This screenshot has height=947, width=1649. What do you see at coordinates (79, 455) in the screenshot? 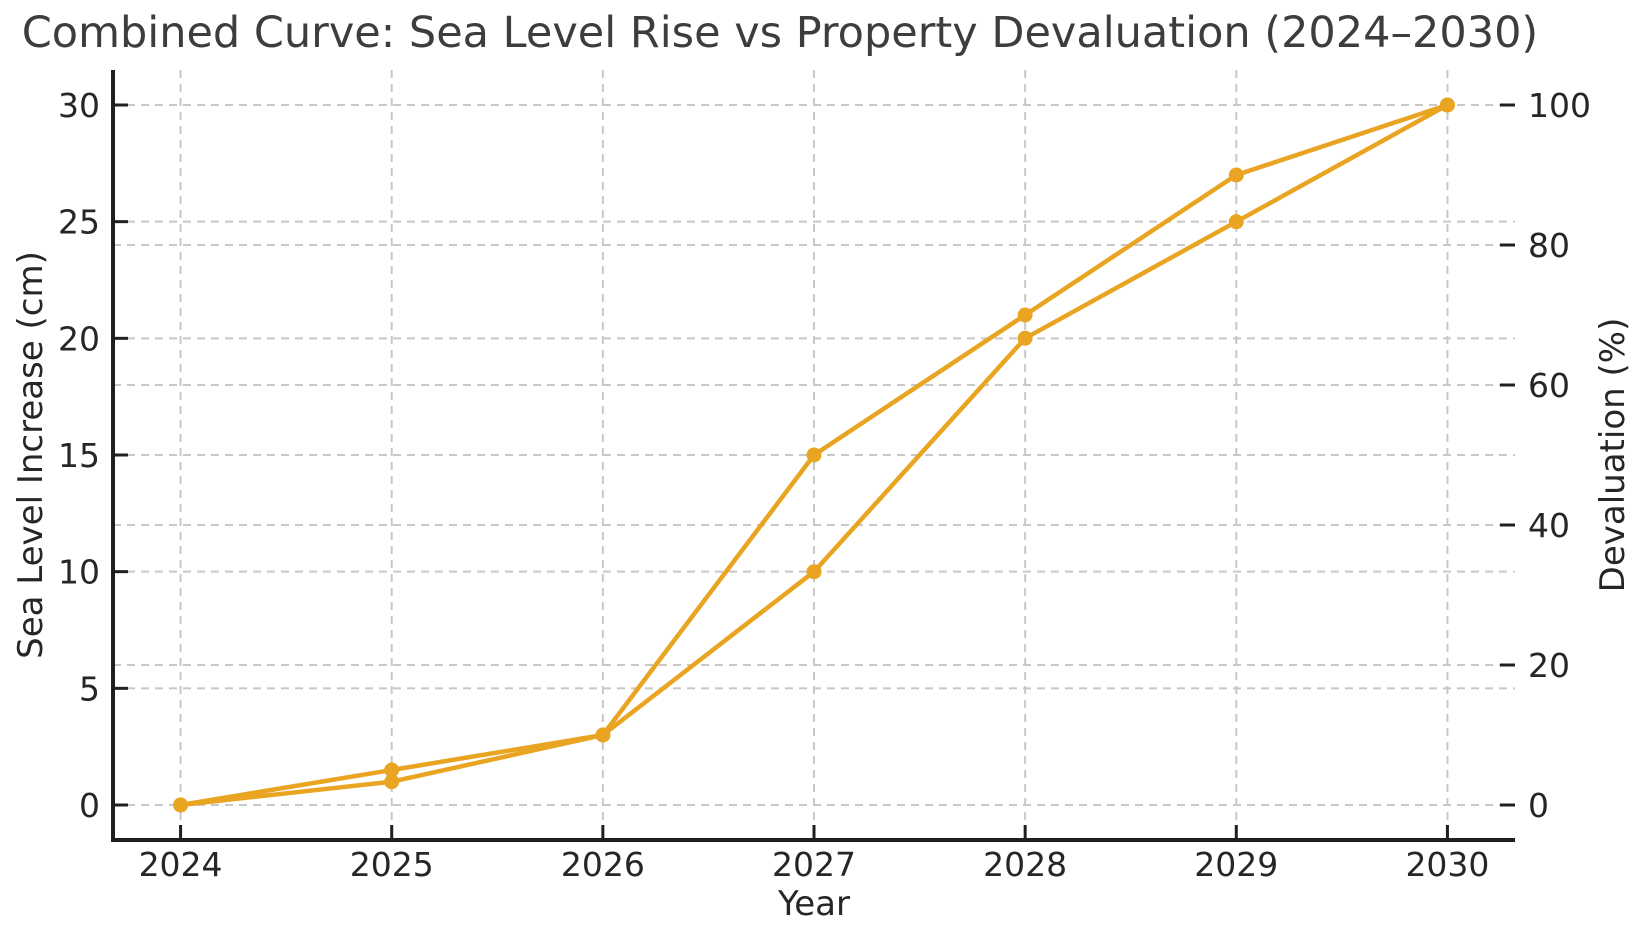
I see `left-y-tick-label: 15` at bounding box center [79, 455].